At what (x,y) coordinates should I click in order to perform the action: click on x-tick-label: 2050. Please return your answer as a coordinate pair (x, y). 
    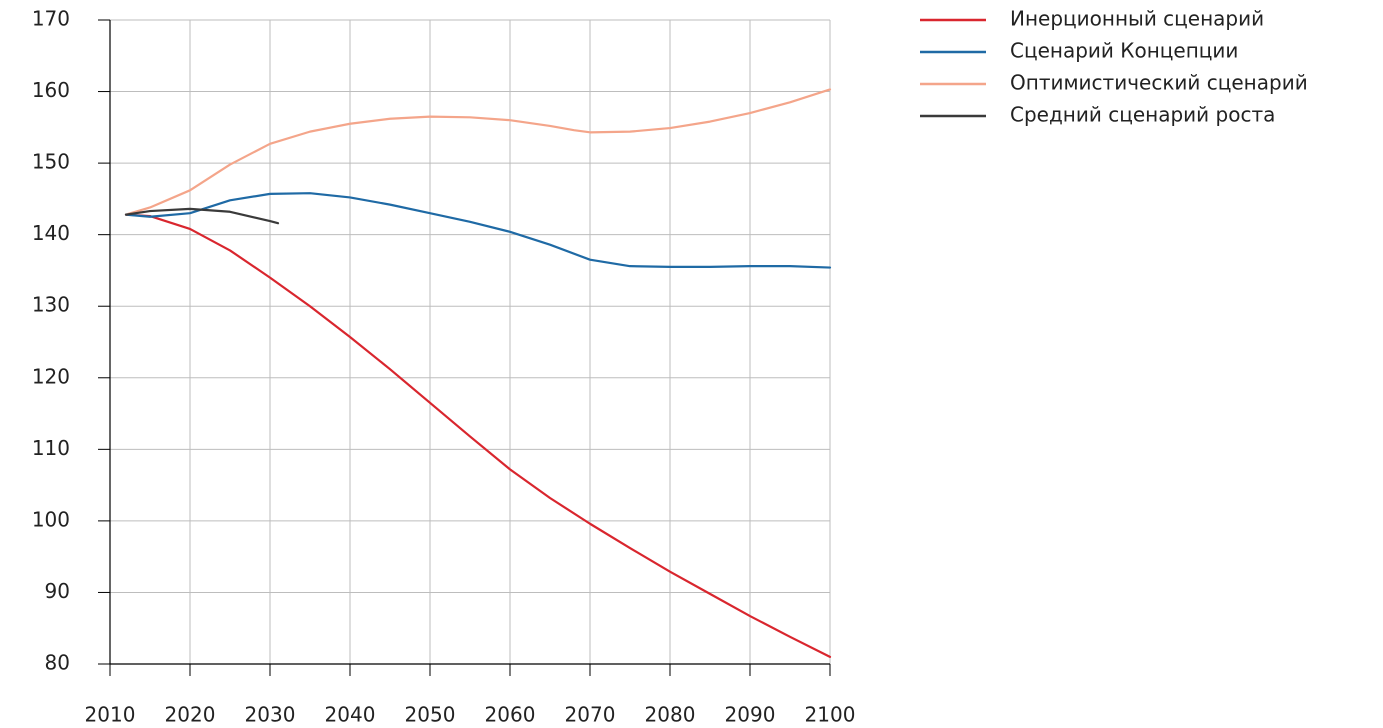
    Looking at the image, I should click on (430, 715).